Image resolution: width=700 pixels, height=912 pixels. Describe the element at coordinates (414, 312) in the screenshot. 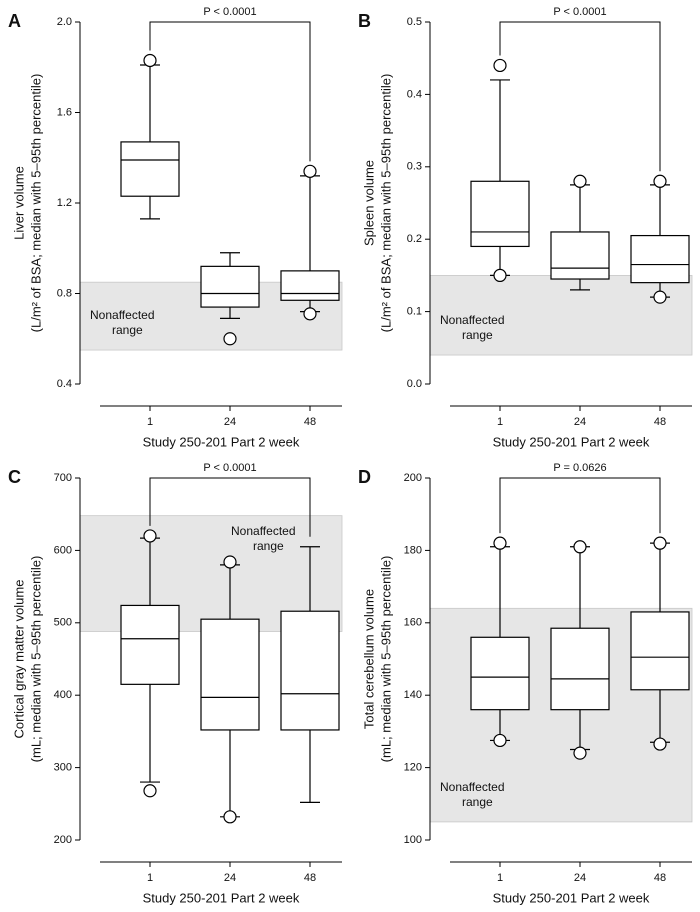

I see `y-tick-label: 0.1` at that location.